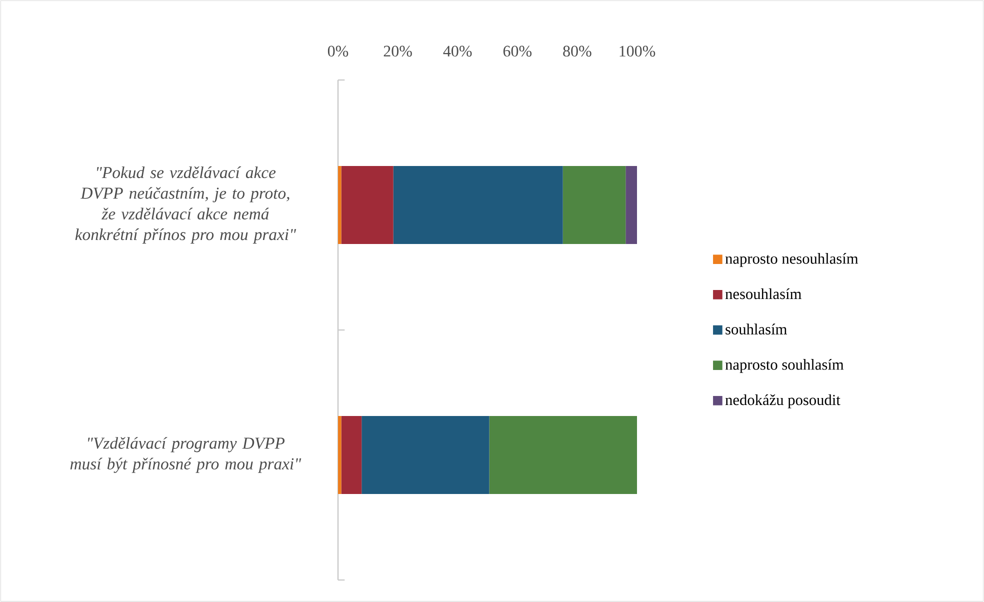  I want to click on legend-label: nesouhlasím, so click(763, 294).